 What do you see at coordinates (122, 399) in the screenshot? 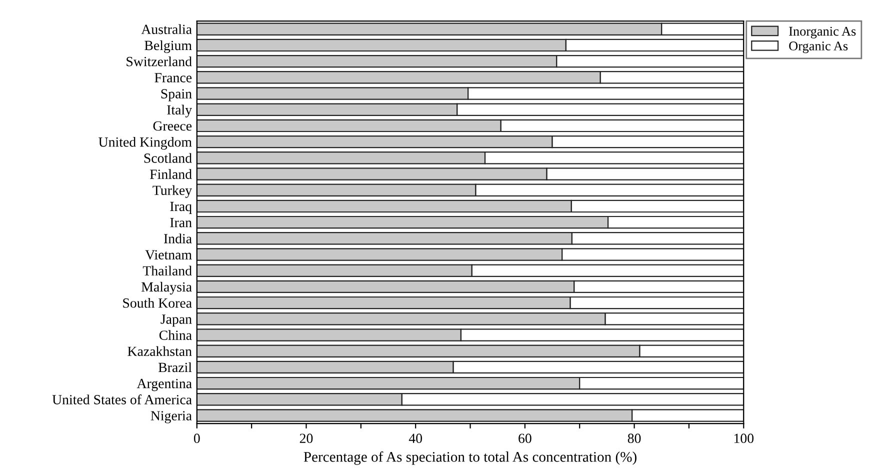
I see `y-tick-label: United States of America` at bounding box center [122, 399].